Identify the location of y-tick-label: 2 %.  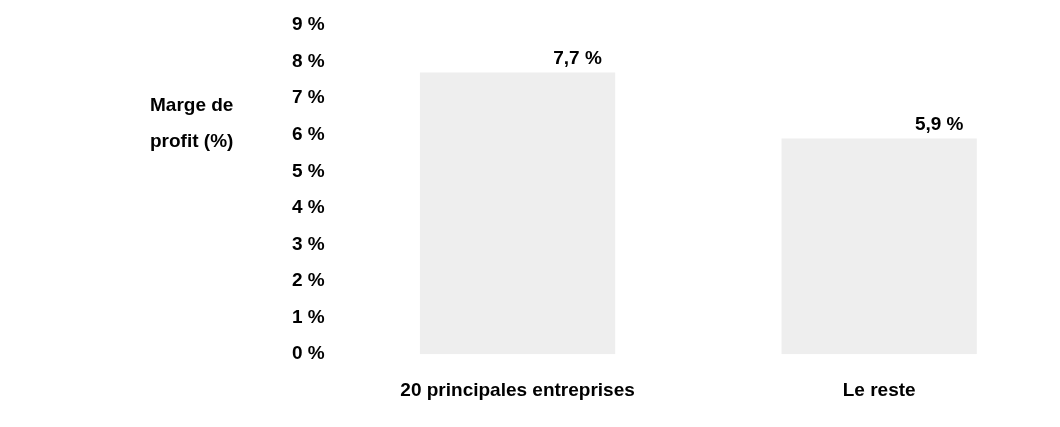
(308, 280).